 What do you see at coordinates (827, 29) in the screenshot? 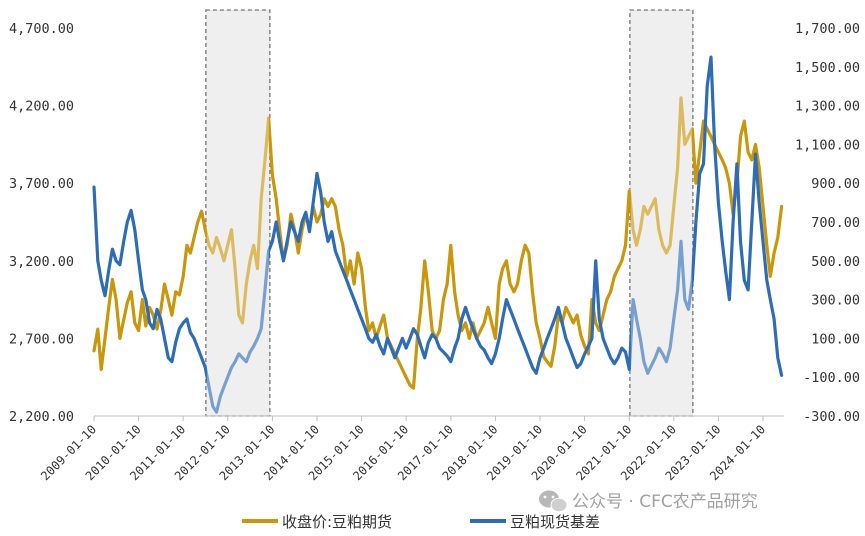
I see `y-right-tick-label-10: 1,700.00` at bounding box center [827, 29].